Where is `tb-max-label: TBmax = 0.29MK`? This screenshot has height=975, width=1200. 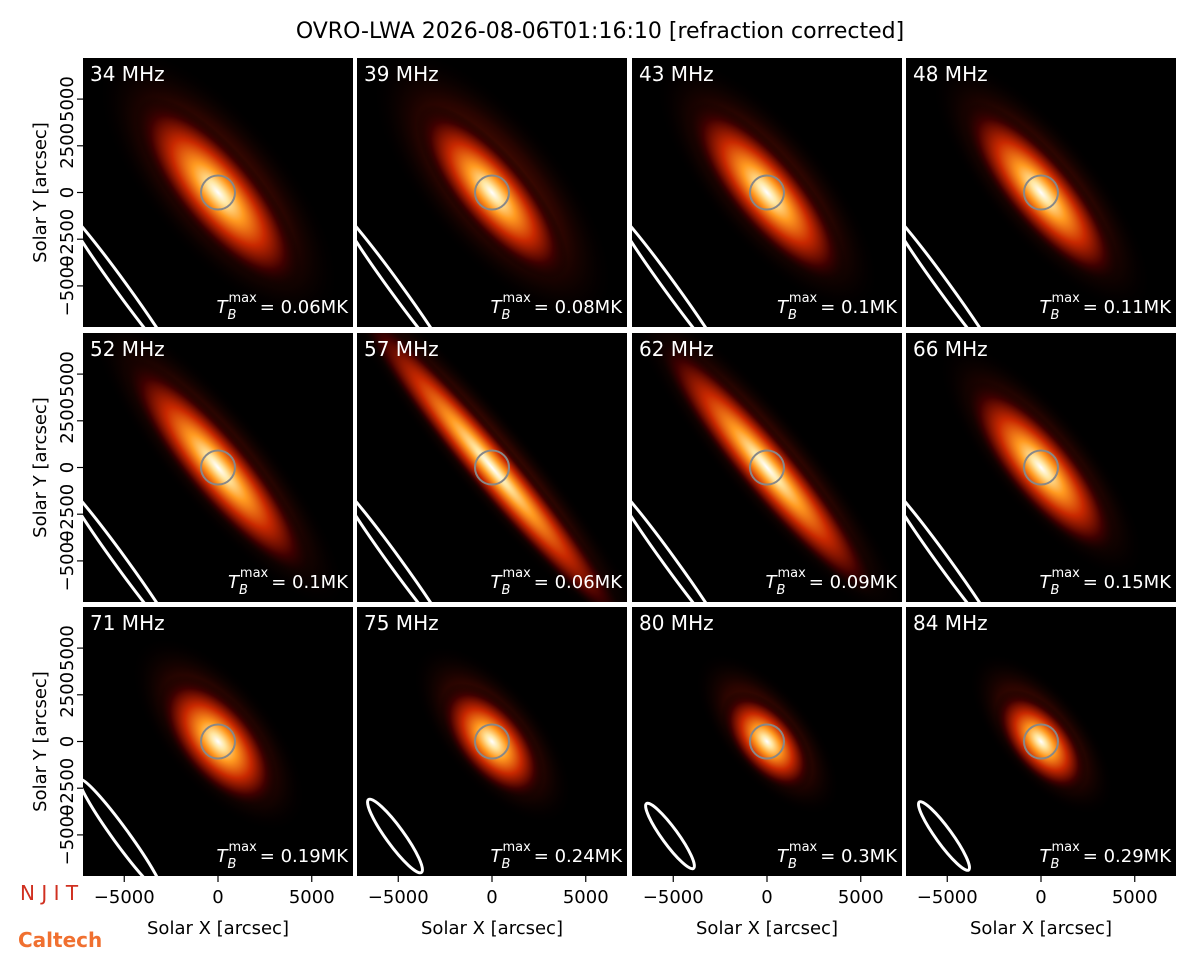
tb-max-label: TBmax = 0.29MK is located at coordinates (1106, 856).